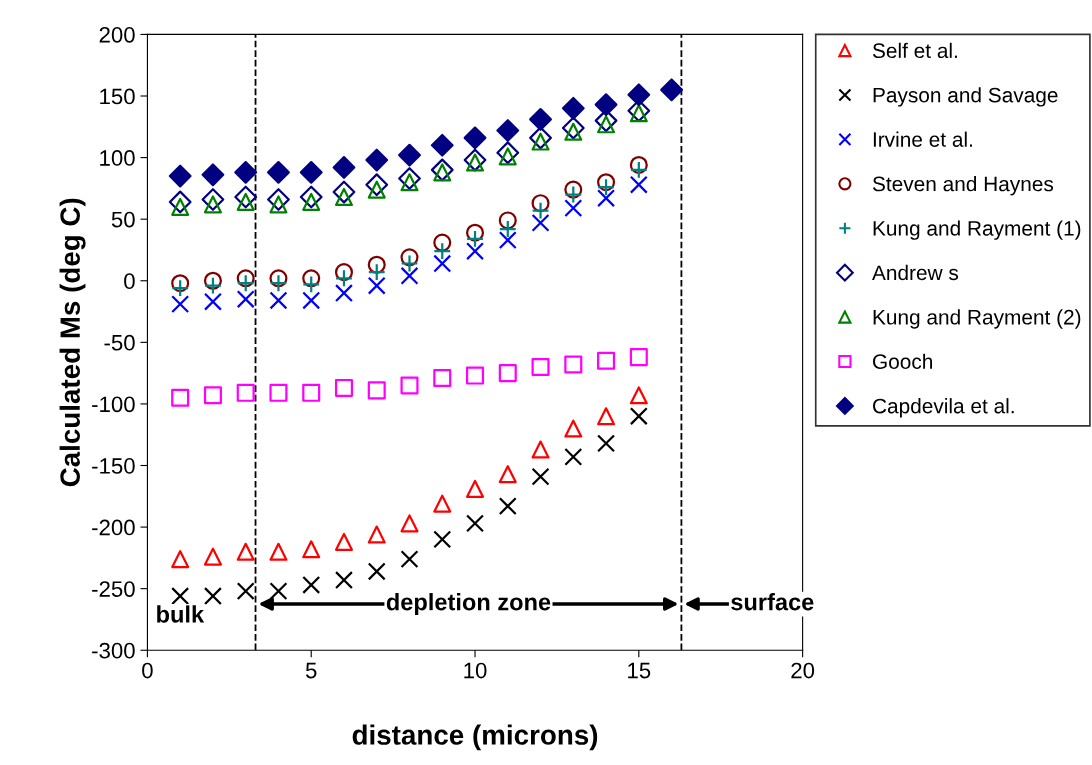  Describe the element at coordinates (977, 230) in the screenshot. I see `legend-label: Kung and Rayment (1)` at that location.